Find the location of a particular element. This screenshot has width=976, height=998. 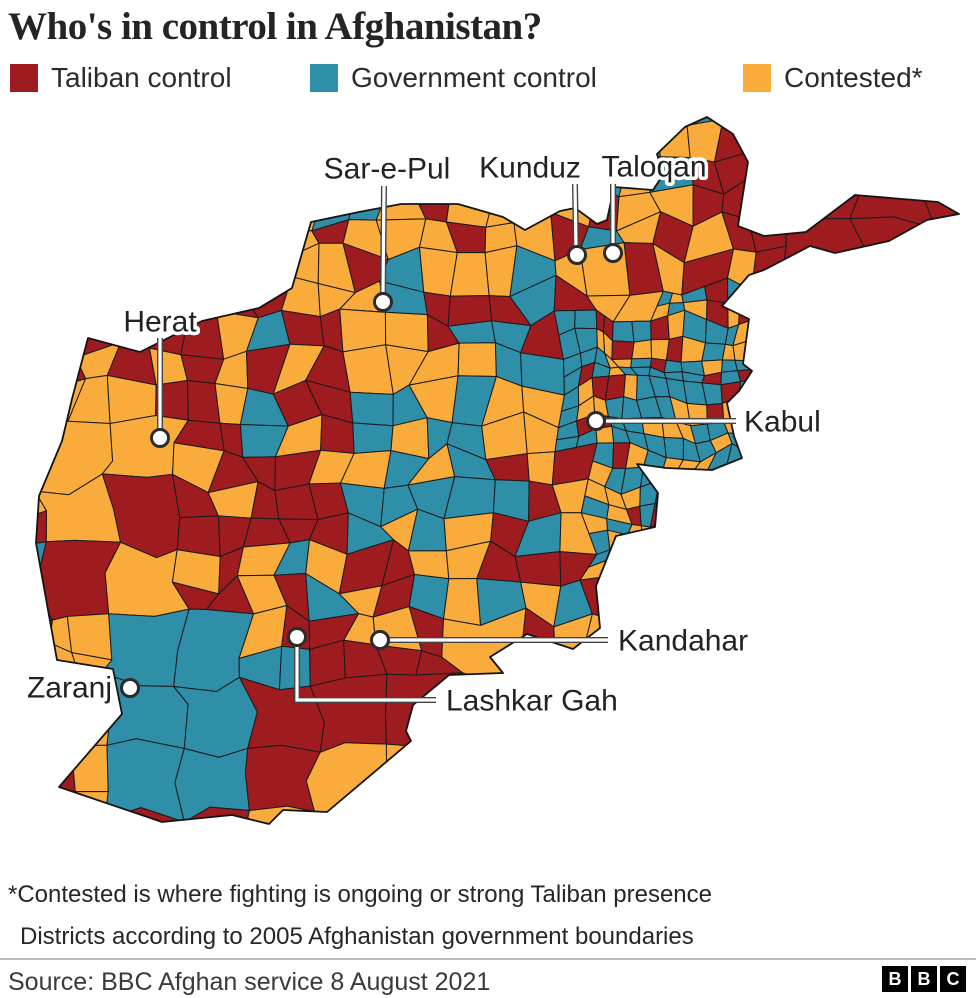

city-label-zaranj: Zaranj is located at coordinates (69, 688).